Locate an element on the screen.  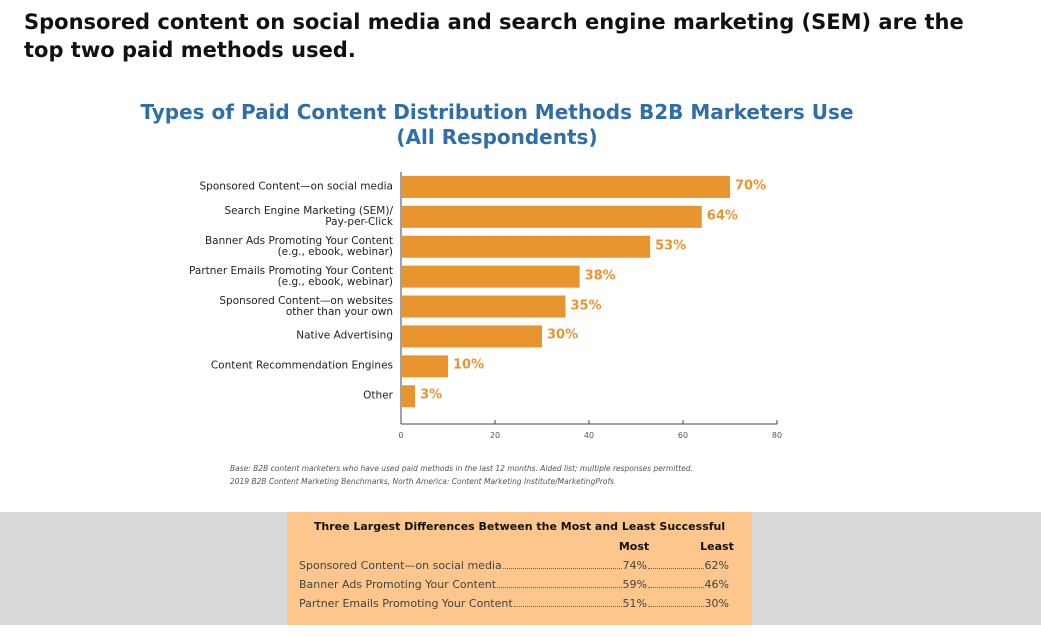
row-part: Banner Ads Promoting Your Content 59% is located at coordinates (473, 584).